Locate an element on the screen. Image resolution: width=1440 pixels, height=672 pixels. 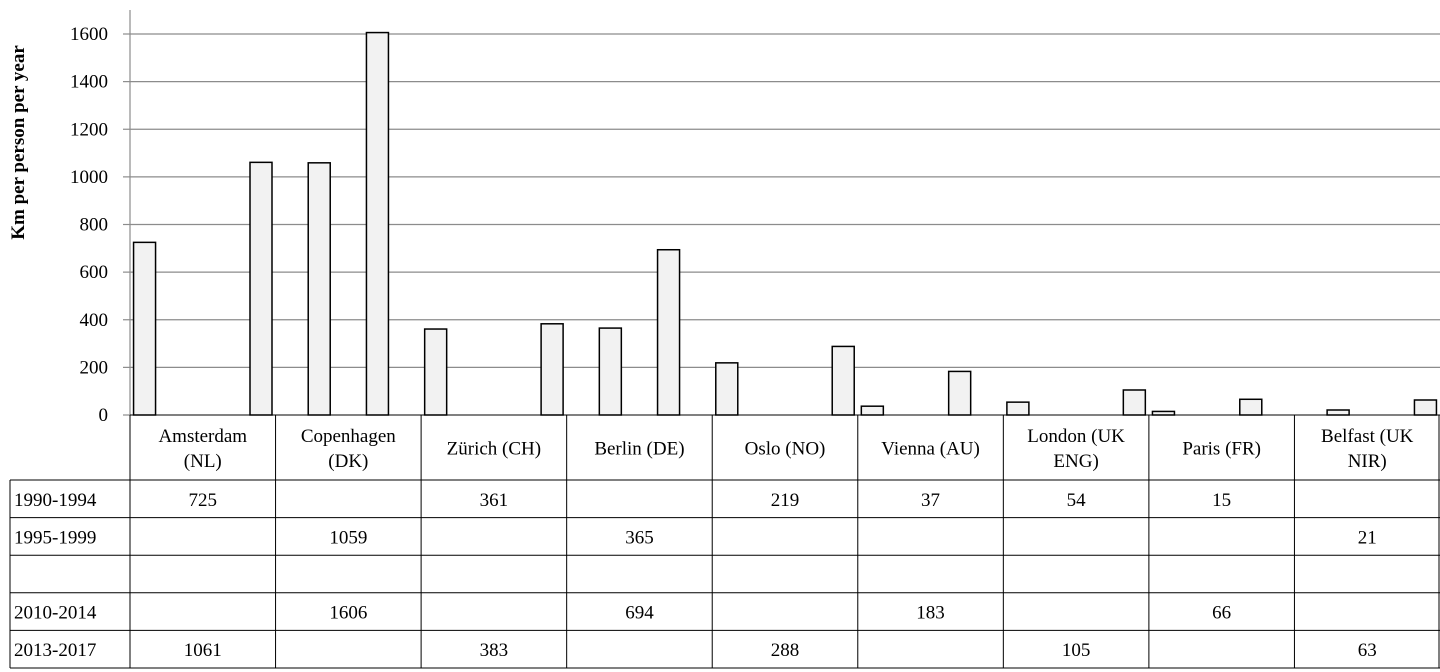
category-label: ENG) is located at coordinates (1075, 461).